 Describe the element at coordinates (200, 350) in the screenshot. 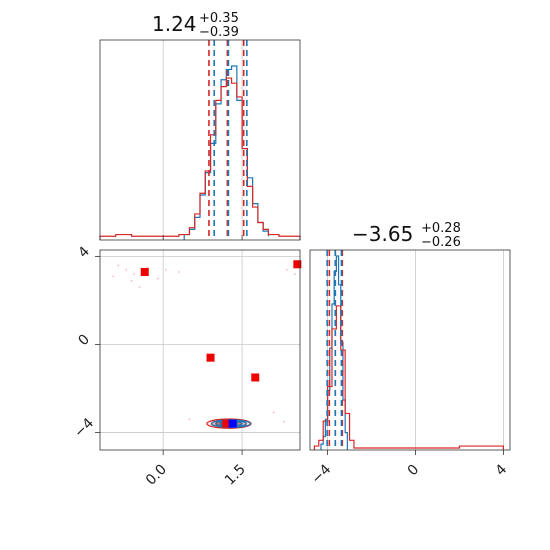

I see `scatter-frame` at that location.